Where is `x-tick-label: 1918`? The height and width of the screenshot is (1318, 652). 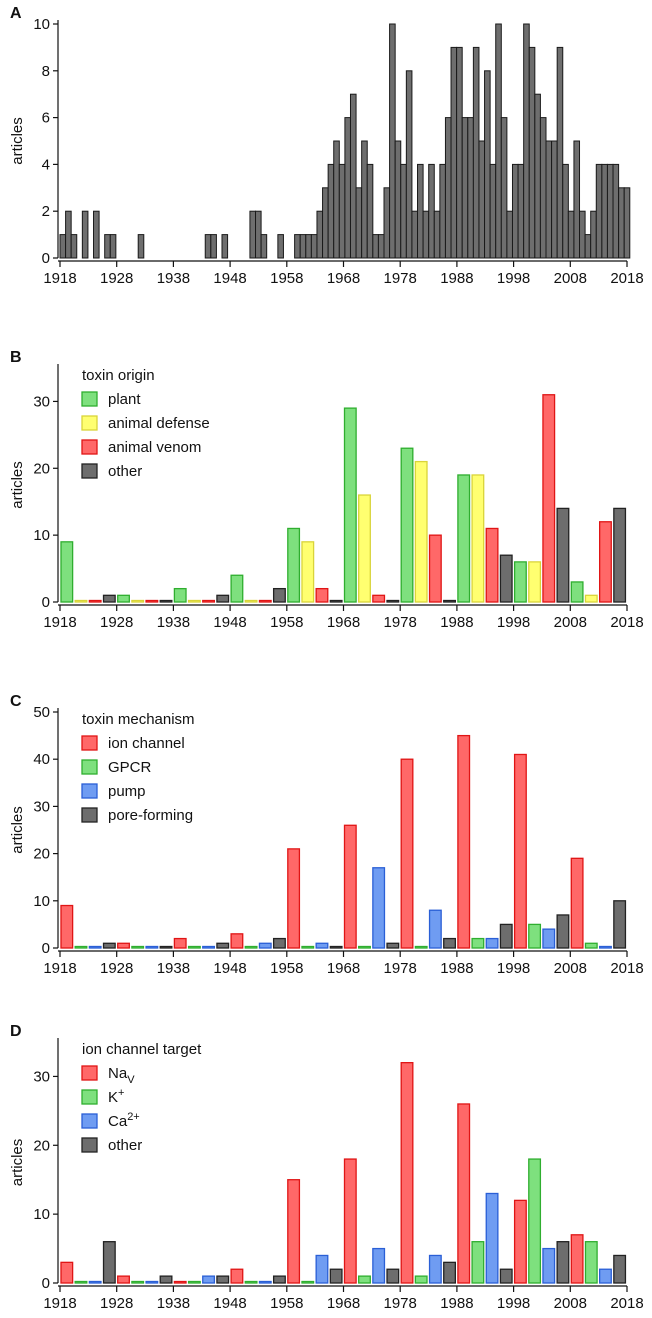 x-tick-label: 1918 is located at coordinates (59, 622).